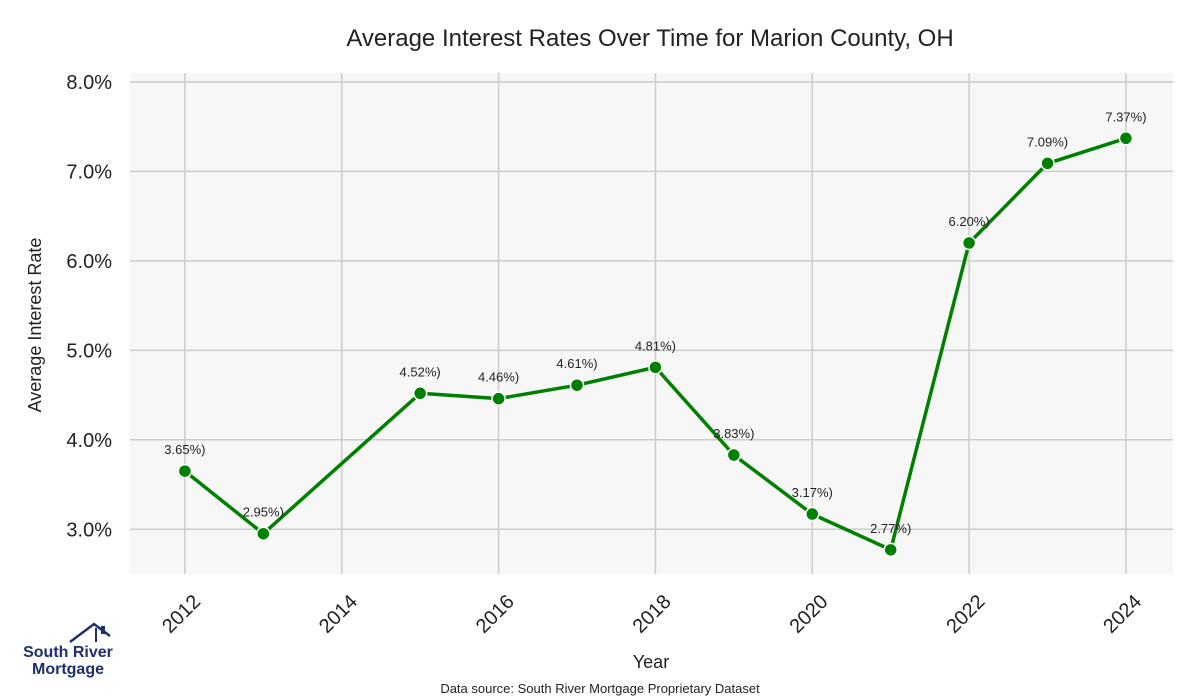  Describe the element at coordinates (89, 83) in the screenshot. I see `y-tick-label: 8.0%` at that location.